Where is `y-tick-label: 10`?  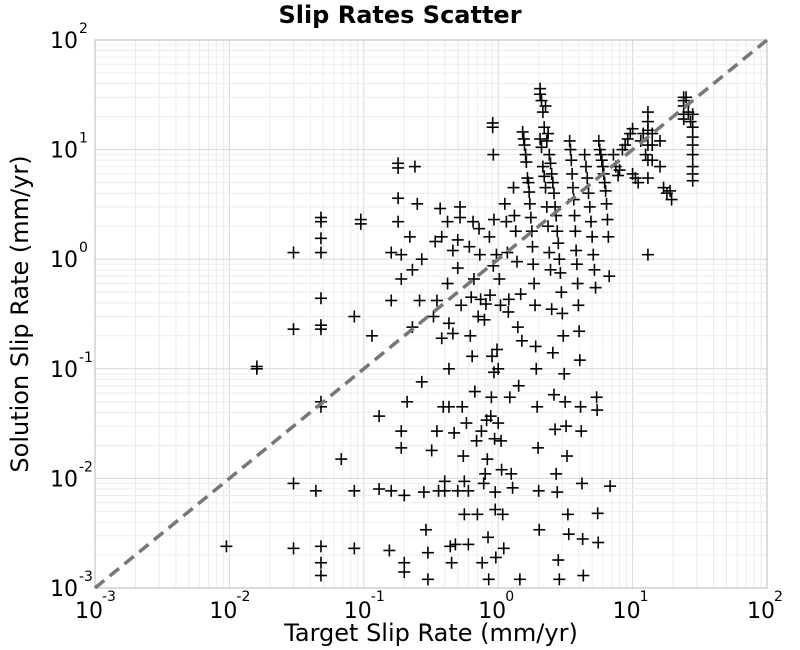 y-tick-label: 10 is located at coordinates (64, 260).